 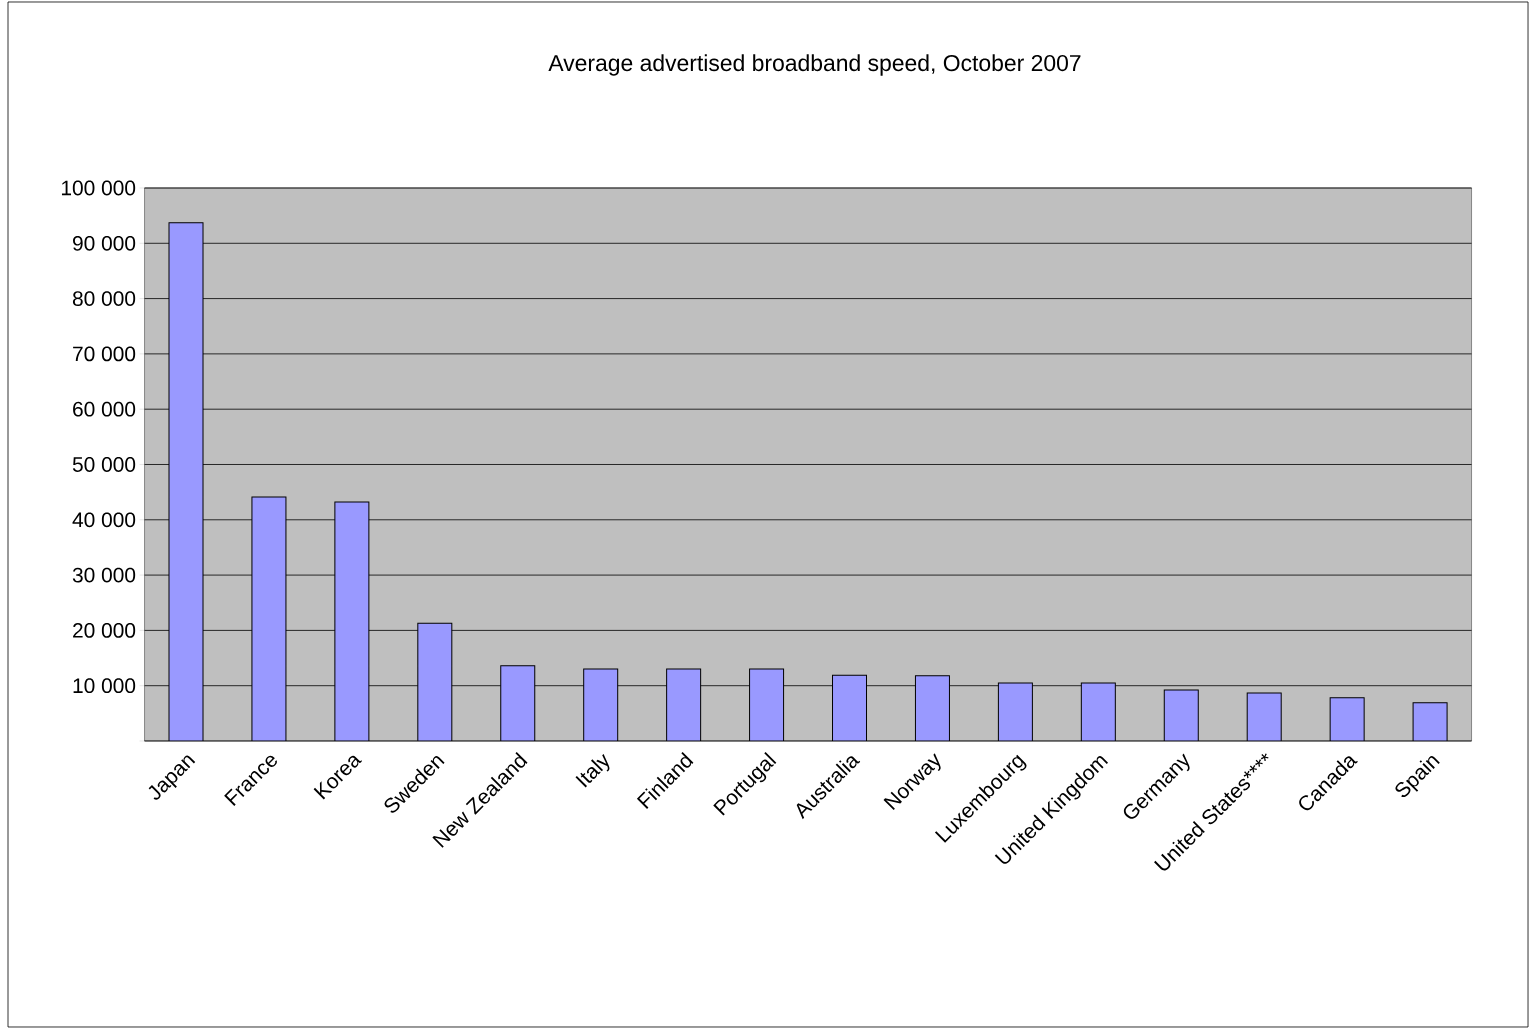 I want to click on y-tick-label: 60 000, so click(x=104, y=409).